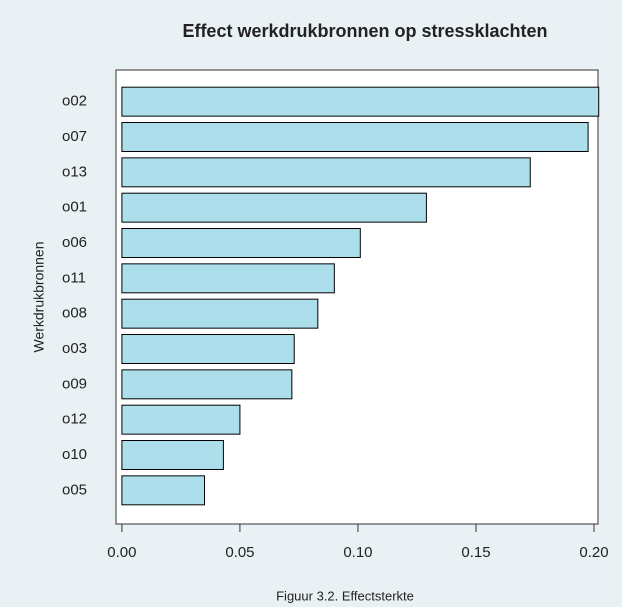 This screenshot has height=607, width=622. I want to click on y-tick-label: o07, so click(74, 136).